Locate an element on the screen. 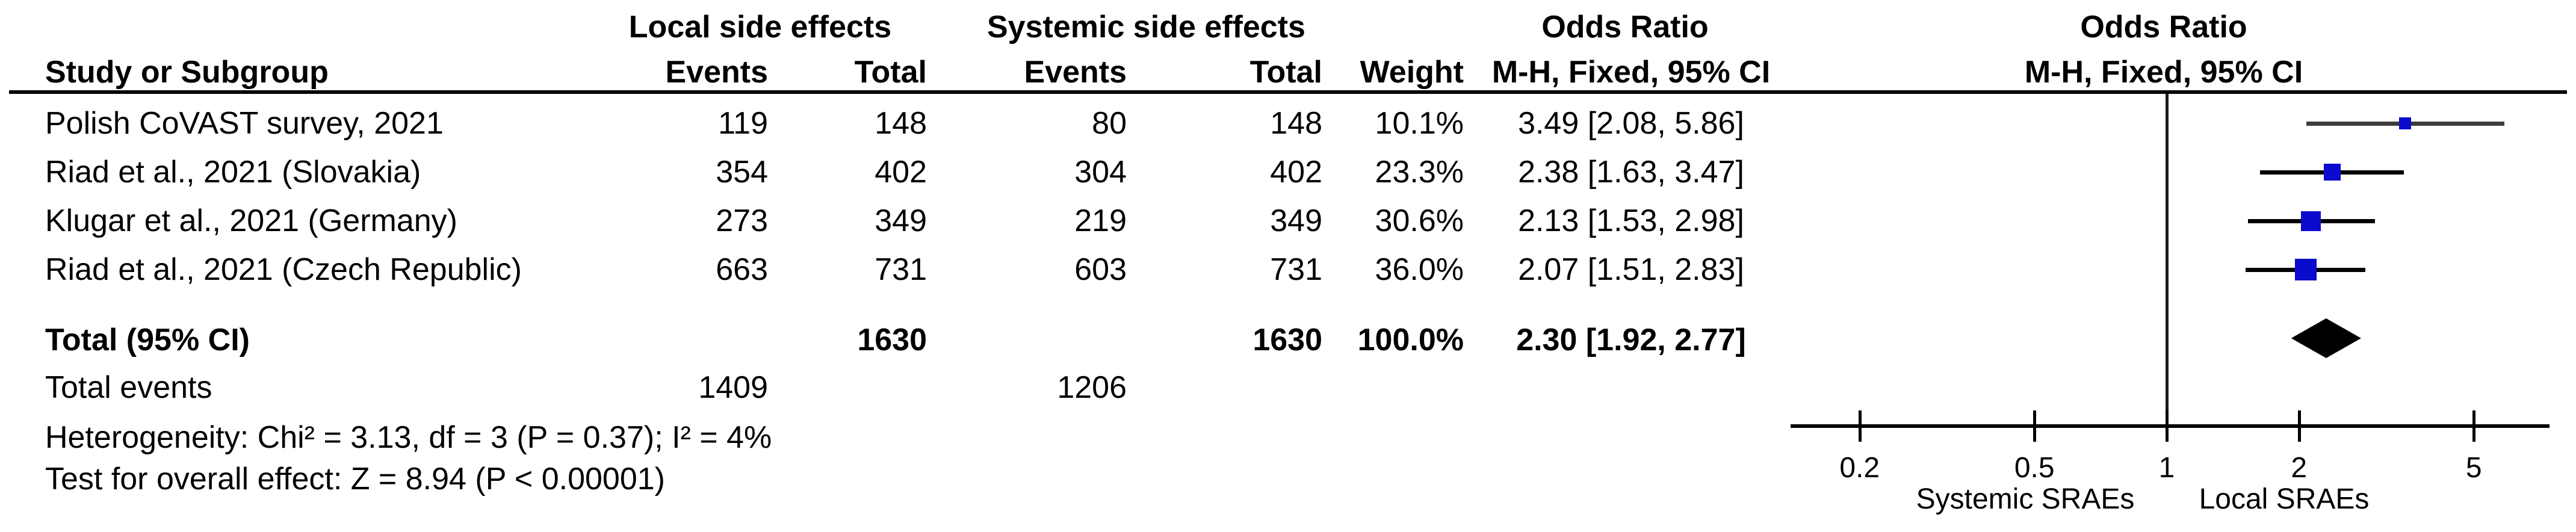 This screenshot has height=532, width=2576. study-name: Riad et al., 2021 (Czech Republic) is located at coordinates (283, 269).